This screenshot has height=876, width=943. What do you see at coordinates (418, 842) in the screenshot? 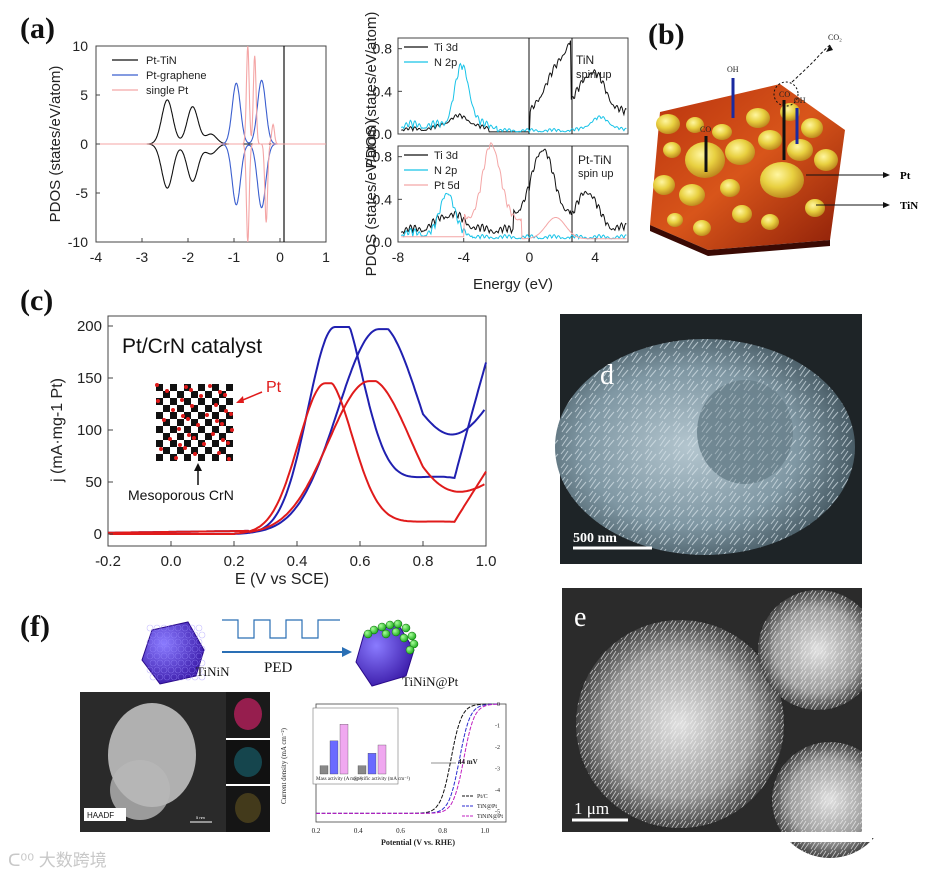
I see `f-xlabel: Potential (V vs. RHE)` at bounding box center [418, 842].